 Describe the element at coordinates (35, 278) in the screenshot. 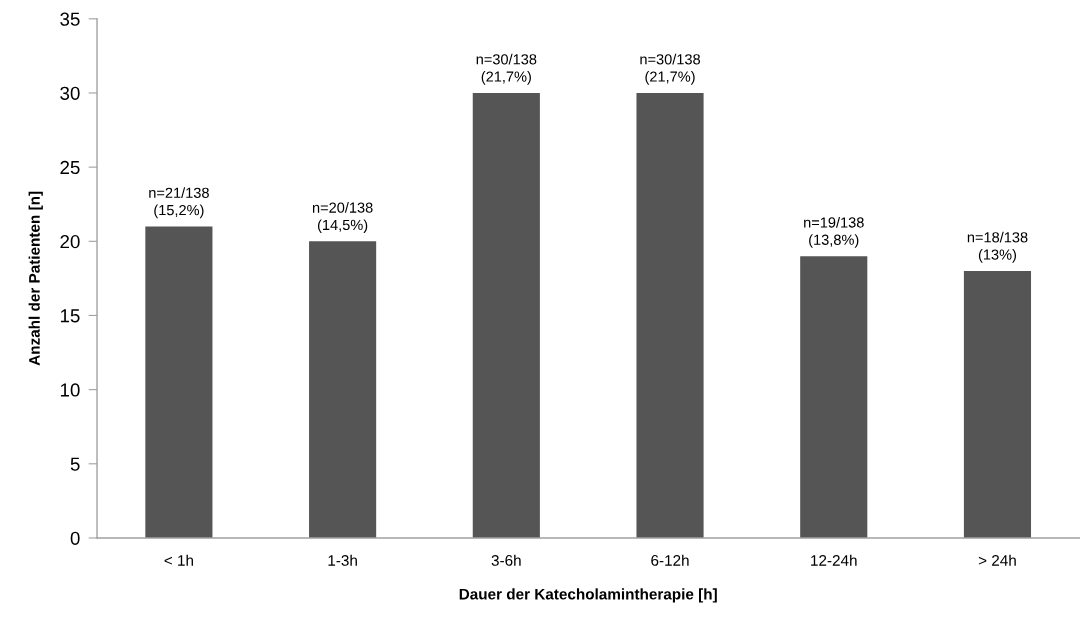

I see `y-axis-title: Anzahl der Patienten [n]` at that location.